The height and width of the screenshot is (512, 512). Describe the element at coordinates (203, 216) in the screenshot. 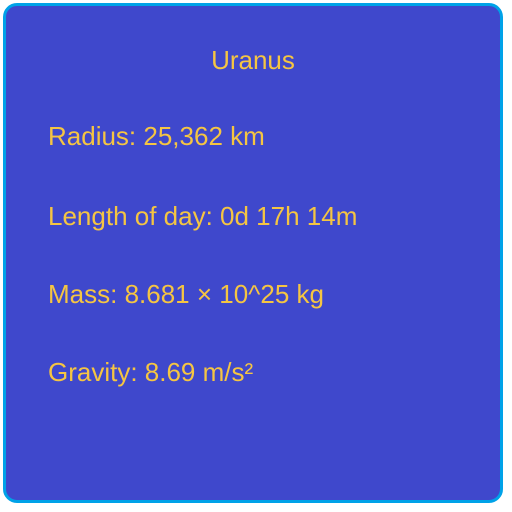

I see `length-of-day-line: Length of day: 0d 17h 14m` at that location.